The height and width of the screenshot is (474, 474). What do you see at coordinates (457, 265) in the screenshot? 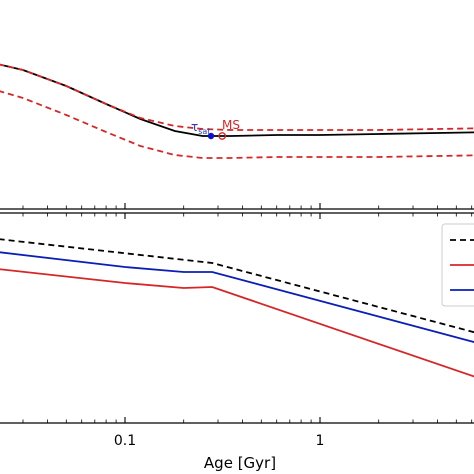
I see `legend` at bounding box center [457, 265].